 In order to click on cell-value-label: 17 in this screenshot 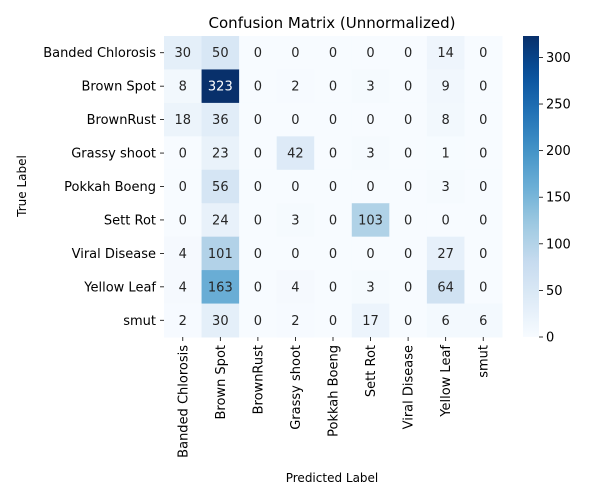, I will do `click(370, 321)`.